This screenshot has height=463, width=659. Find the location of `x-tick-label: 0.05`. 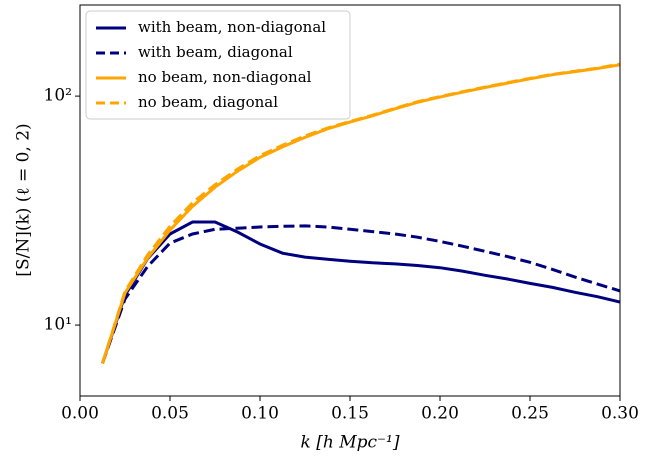

x-tick-label: 0.05 is located at coordinates (170, 414).